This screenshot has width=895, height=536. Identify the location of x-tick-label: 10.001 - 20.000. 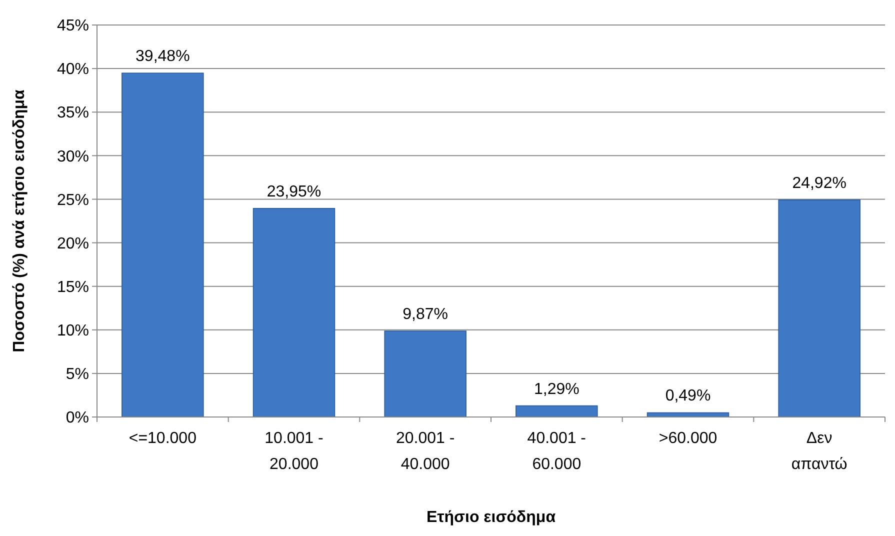
(294, 451).